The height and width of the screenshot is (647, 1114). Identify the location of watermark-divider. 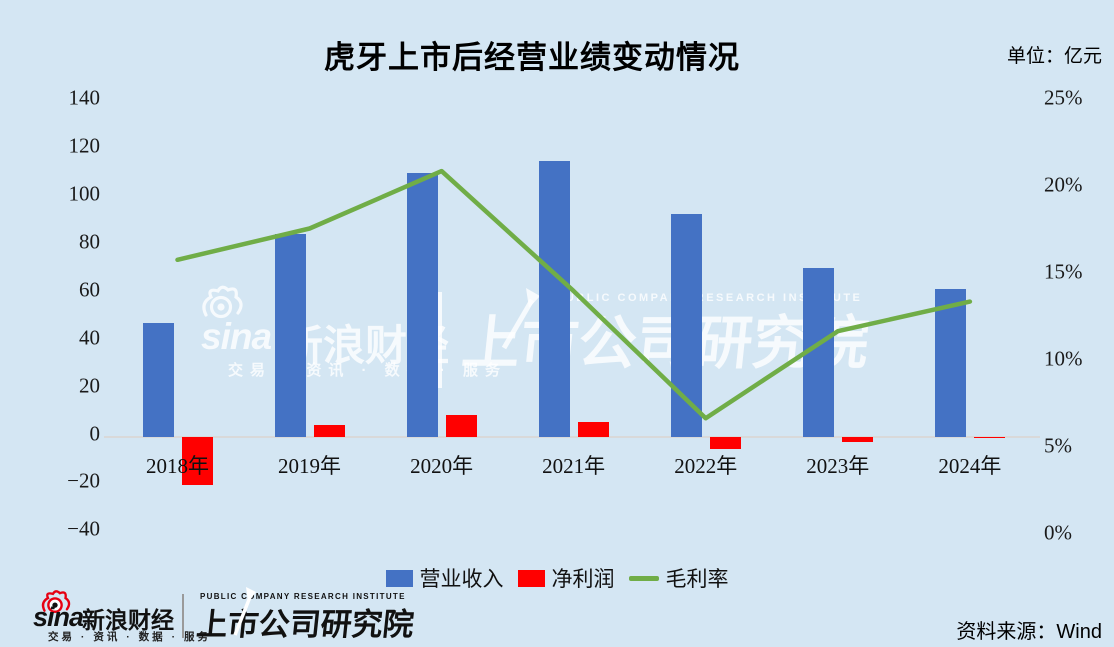
(439, 340).